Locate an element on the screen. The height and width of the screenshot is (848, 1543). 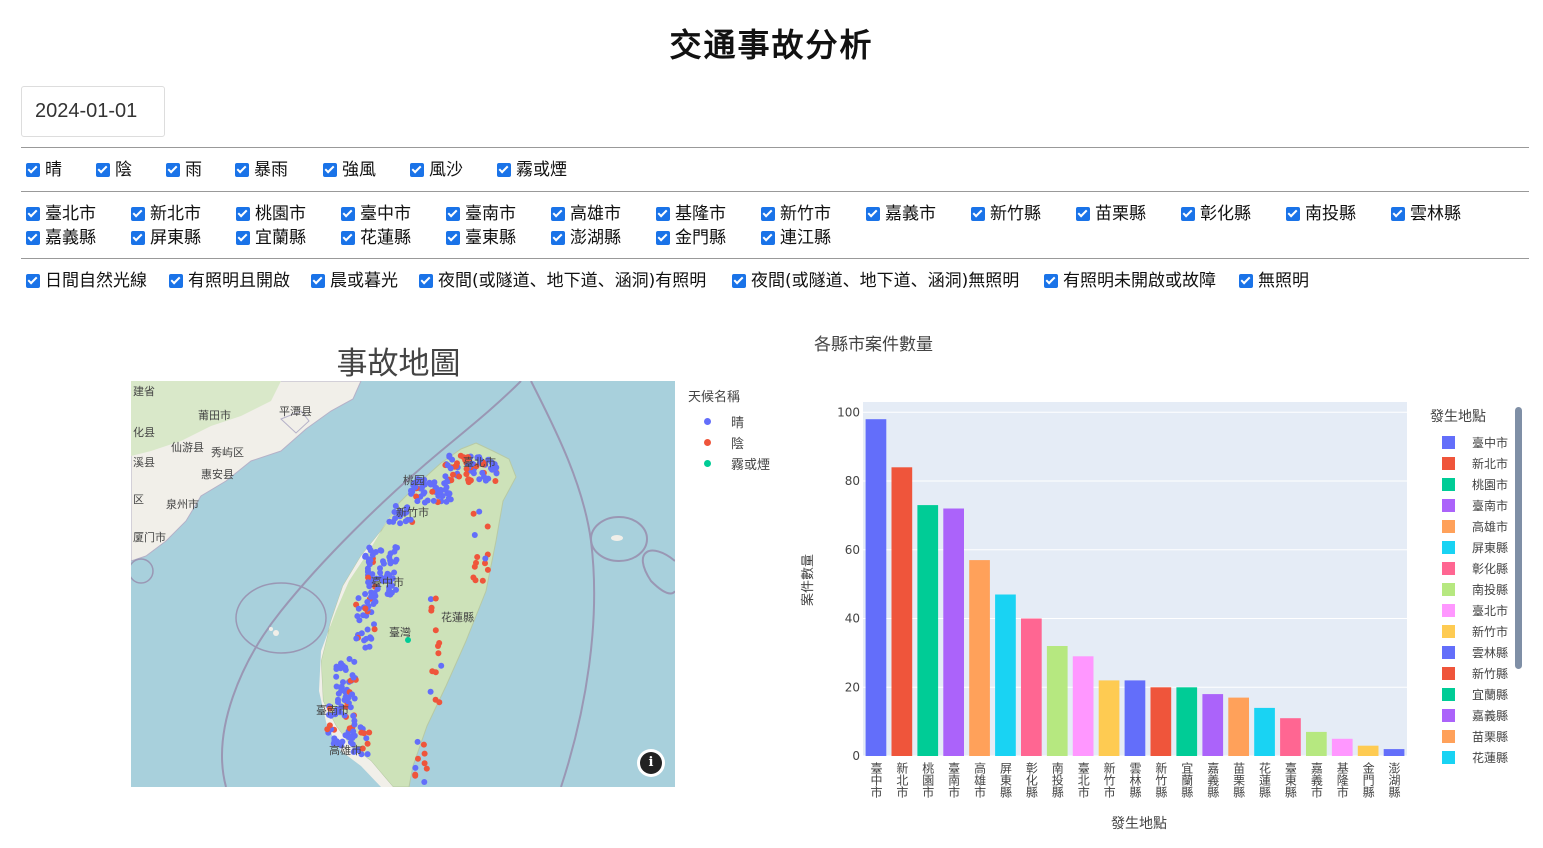
county-checkbox: 高雄市 is located at coordinates (586, 214).